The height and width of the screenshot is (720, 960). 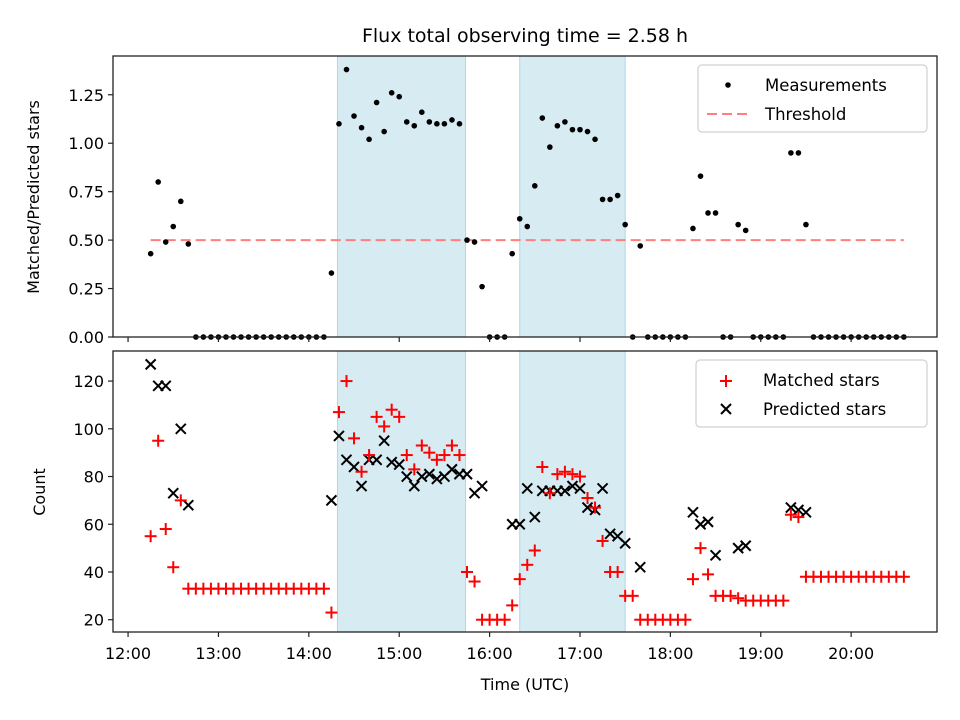 I want to click on bottom-shaded-spans, so click(x=481, y=491).